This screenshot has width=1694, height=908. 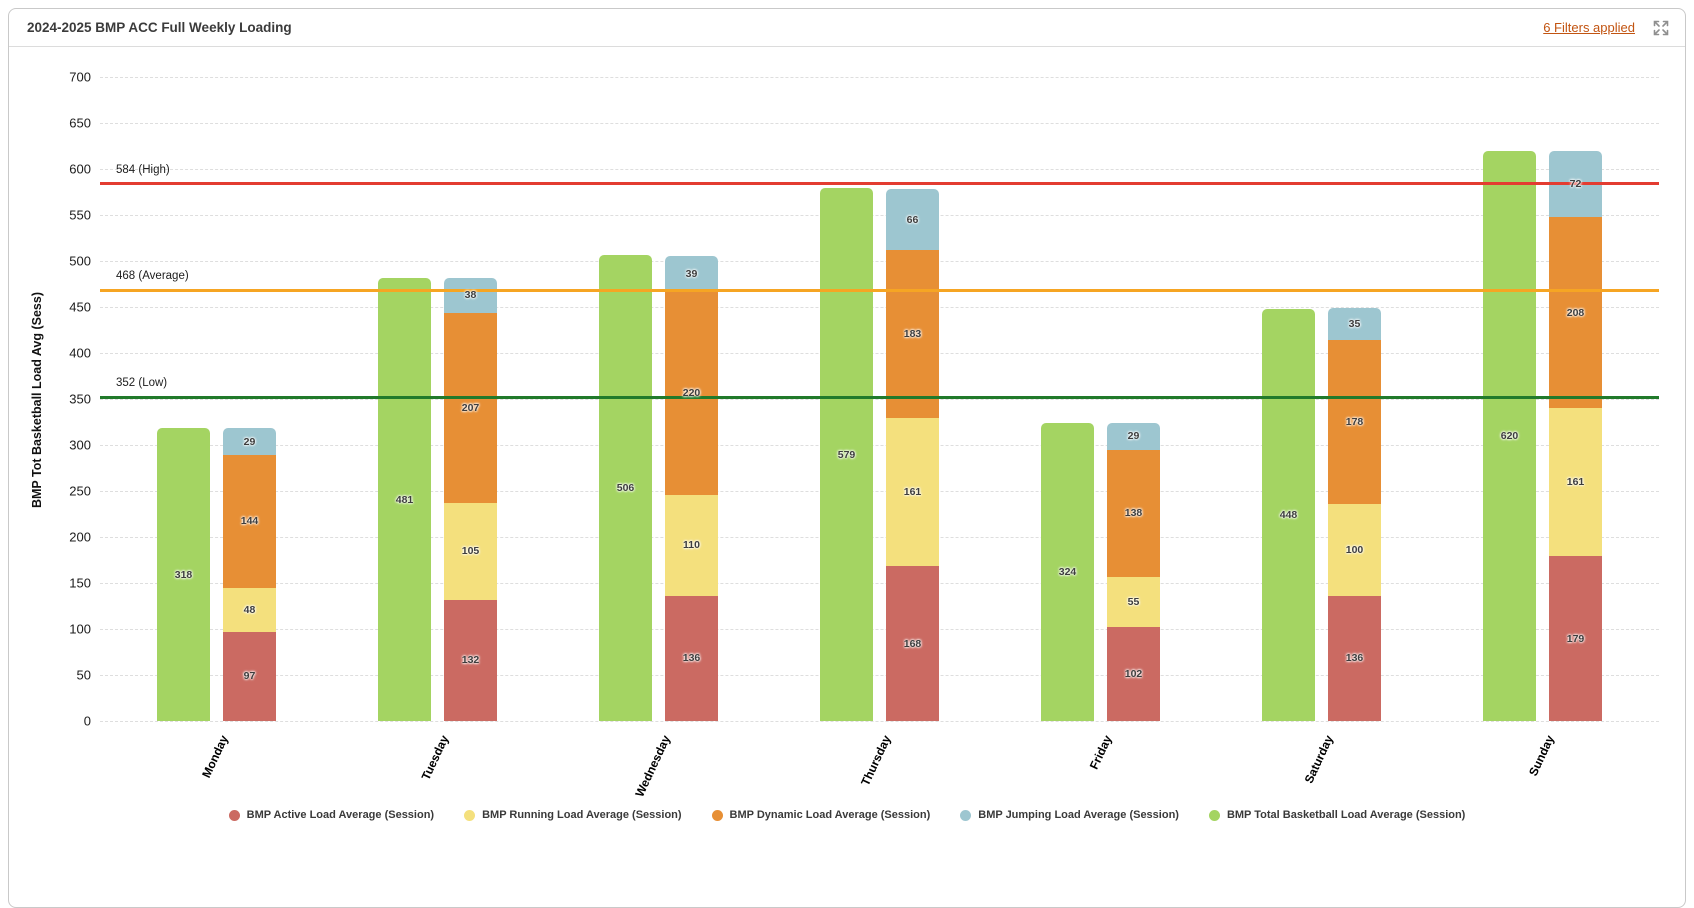 I want to click on x-axis-label: Tuesday, so click(x=435, y=758).